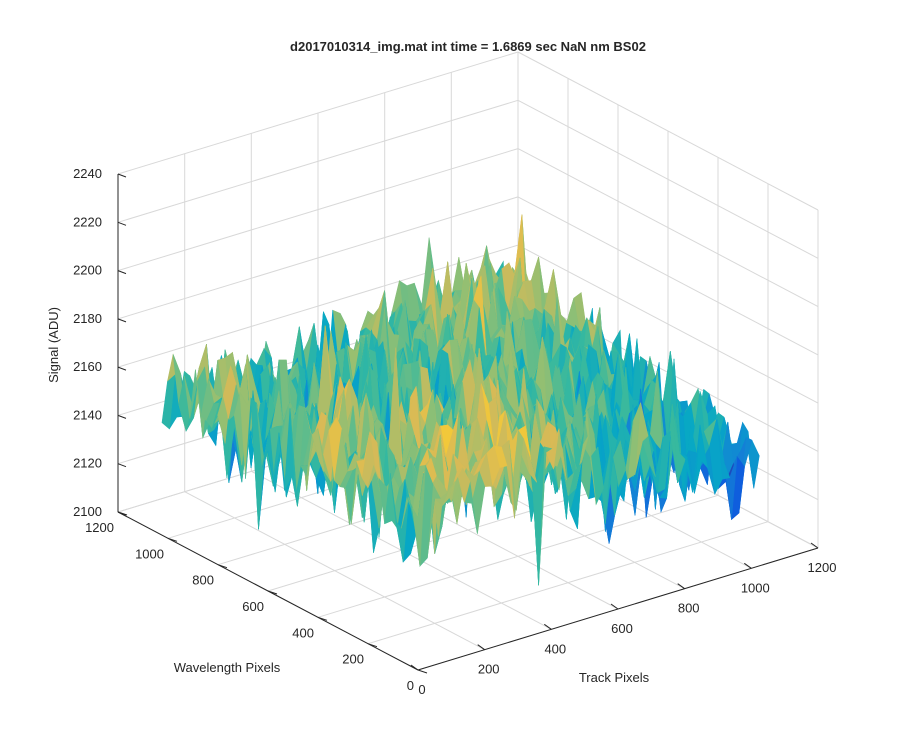 This screenshot has height=750, width=900. Describe the element at coordinates (410, 685) in the screenshot. I see `y-tick-label: 0` at that location.